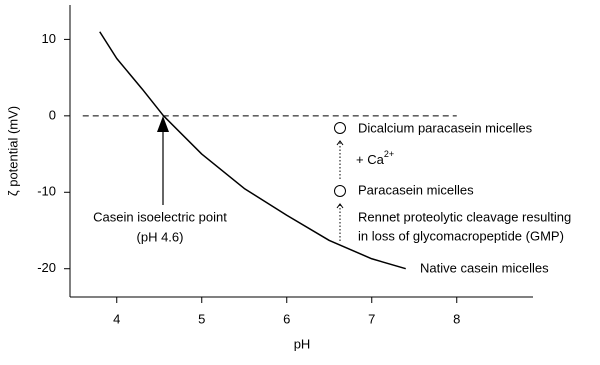  Describe the element at coordinates (445, 127) in the screenshot. I see `annotation: Dicalcium paracasein micelles` at that location.